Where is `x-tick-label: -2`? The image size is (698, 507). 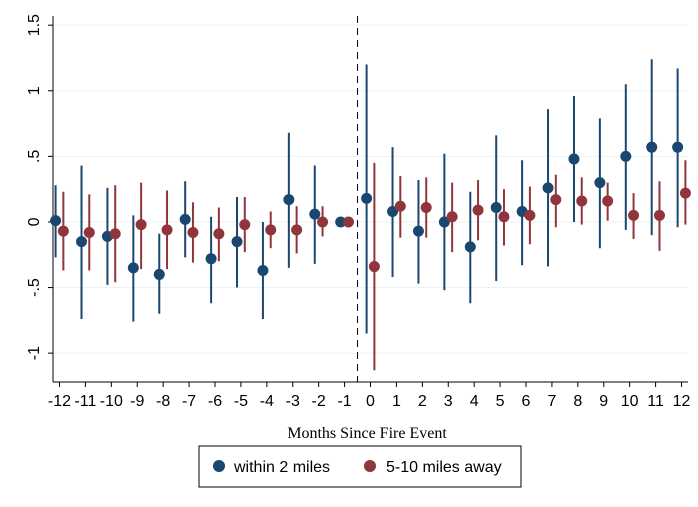 x-tick-label: -2 is located at coordinates (319, 401).